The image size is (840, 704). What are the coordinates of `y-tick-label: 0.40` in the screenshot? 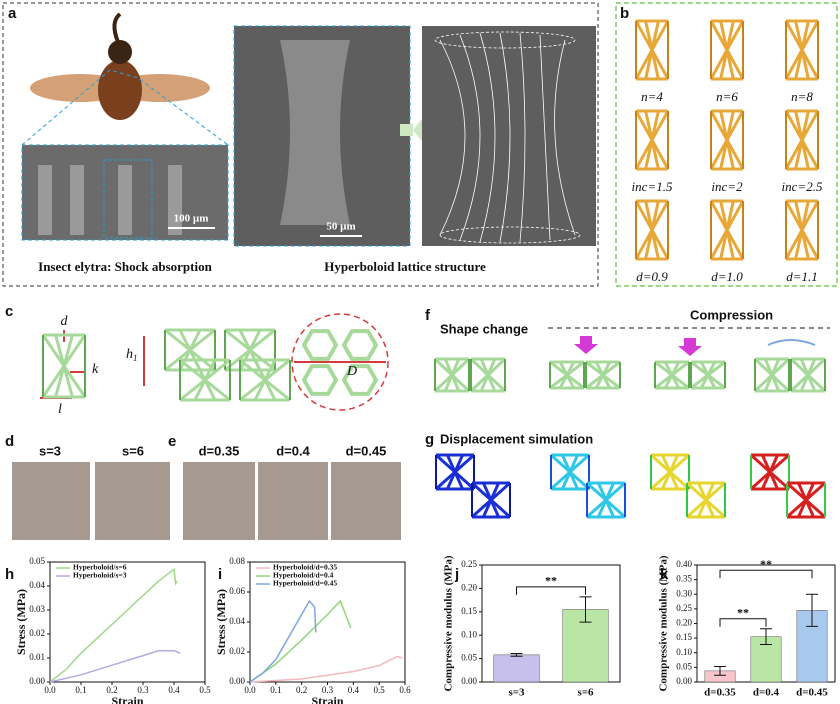 It's located at (684, 564).